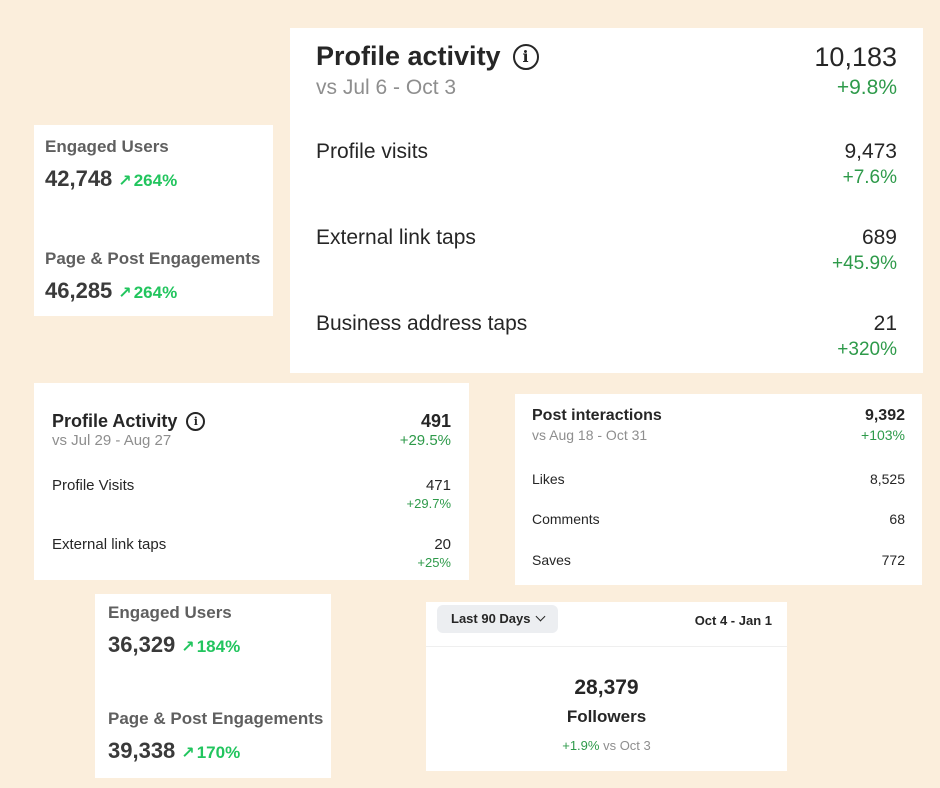 This screenshot has height=788, width=940. I want to click on metric-label: Profile Visits, so click(93, 485).